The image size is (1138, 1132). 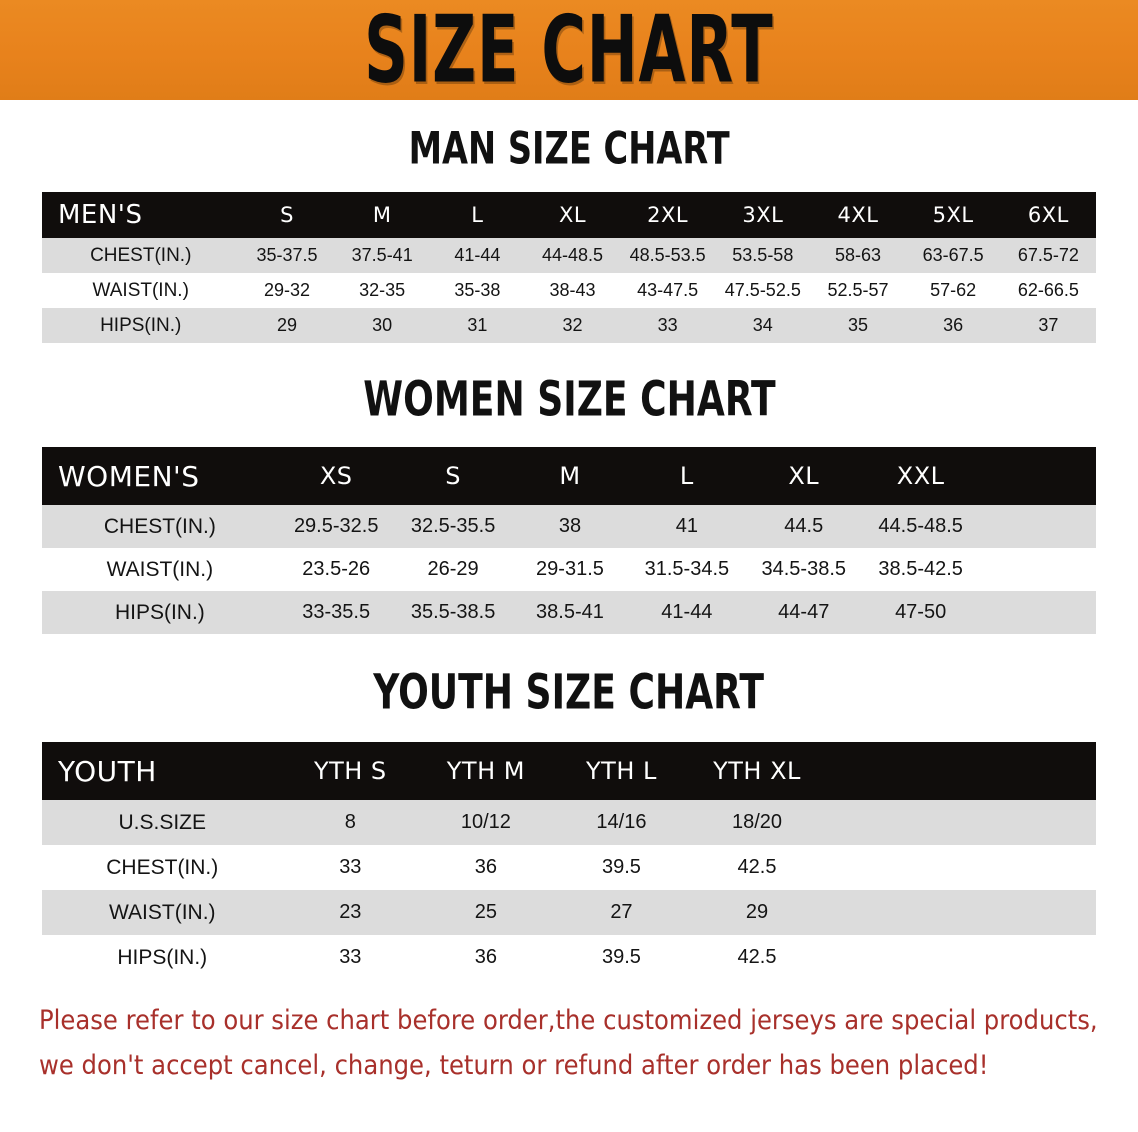 What do you see at coordinates (572, 215) in the screenshot?
I see `men-size-column-header: XL` at bounding box center [572, 215].